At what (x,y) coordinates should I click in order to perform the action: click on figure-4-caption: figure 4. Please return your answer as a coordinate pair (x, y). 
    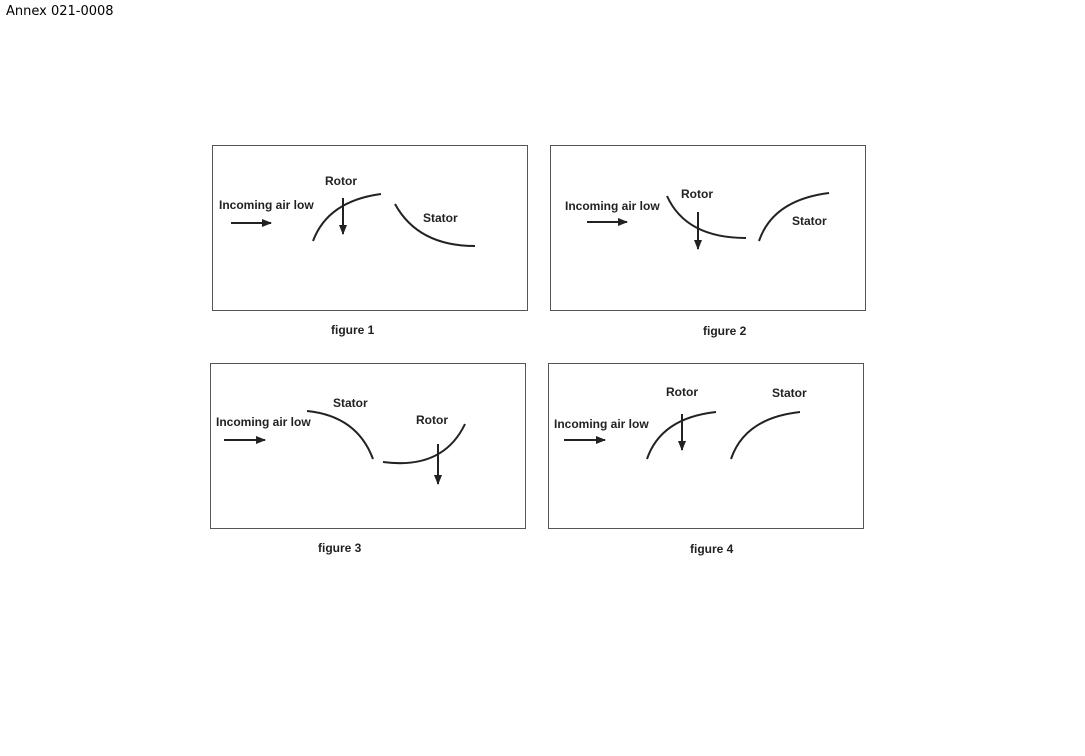
    Looking at the image, I should click on (712, 549).